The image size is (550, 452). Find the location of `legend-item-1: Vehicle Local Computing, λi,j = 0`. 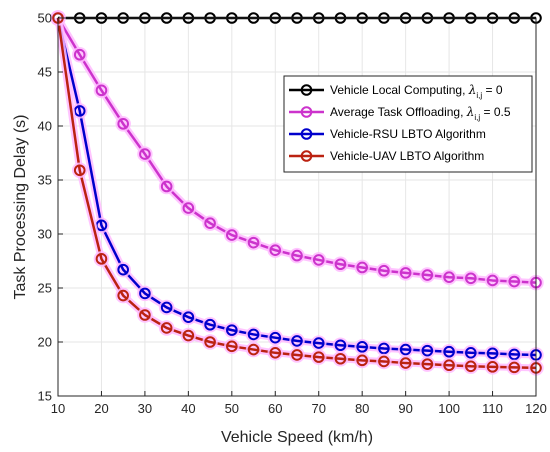

legend-item-1: Vehicle Local Computing, λi,j = 0 is located at coordinates (396, 91).